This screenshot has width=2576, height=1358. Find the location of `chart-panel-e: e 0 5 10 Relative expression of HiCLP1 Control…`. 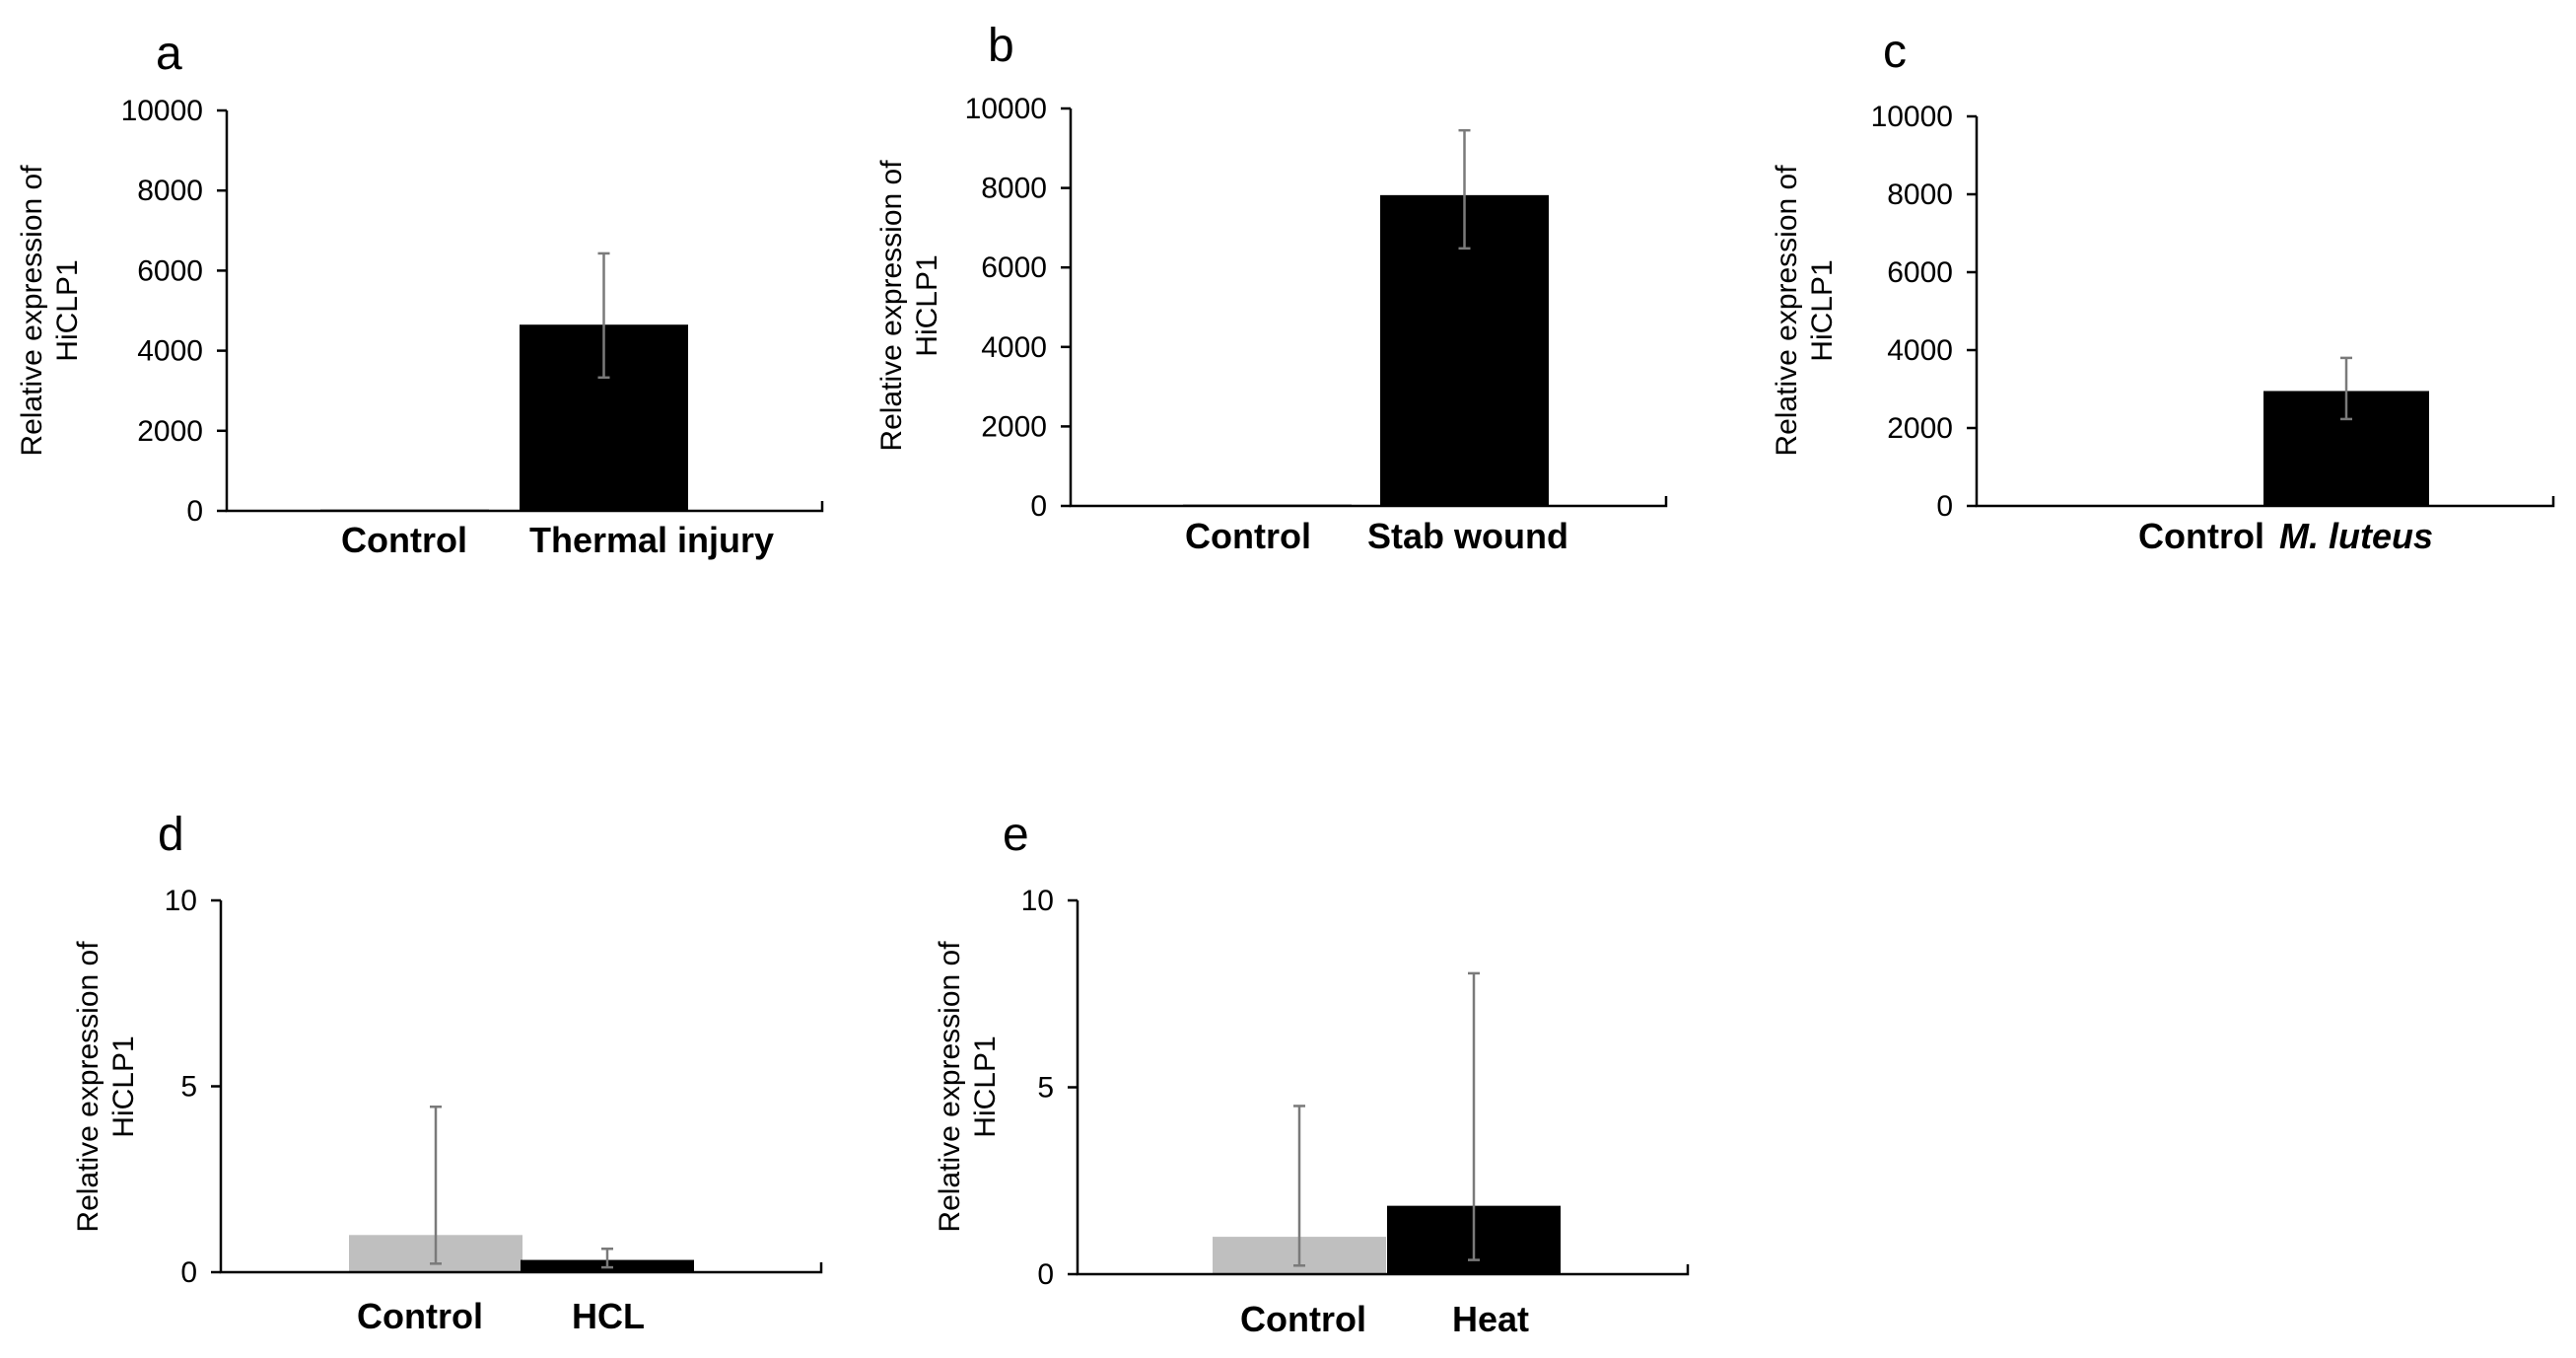

chart-panel-e: e 0 5 10 Relative expression of HiCLP1 Control… is located at coordinates (1312, 1074).